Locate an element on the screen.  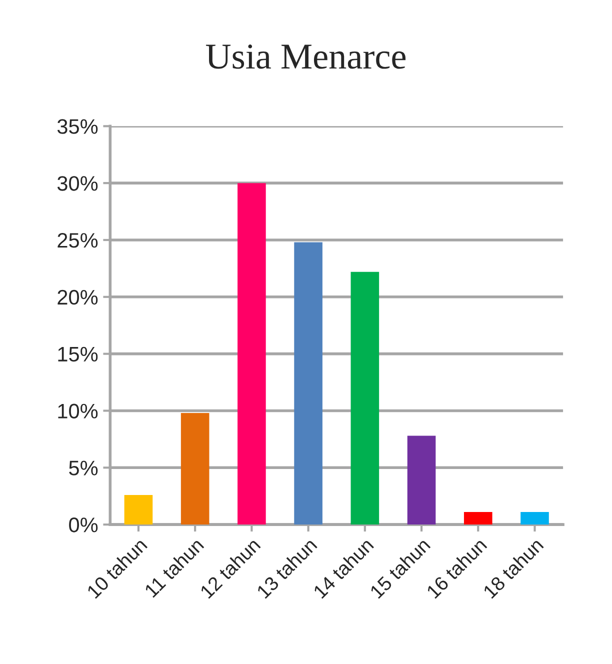
chart-title: Usia Menarce is located at coordinates (306, 56).